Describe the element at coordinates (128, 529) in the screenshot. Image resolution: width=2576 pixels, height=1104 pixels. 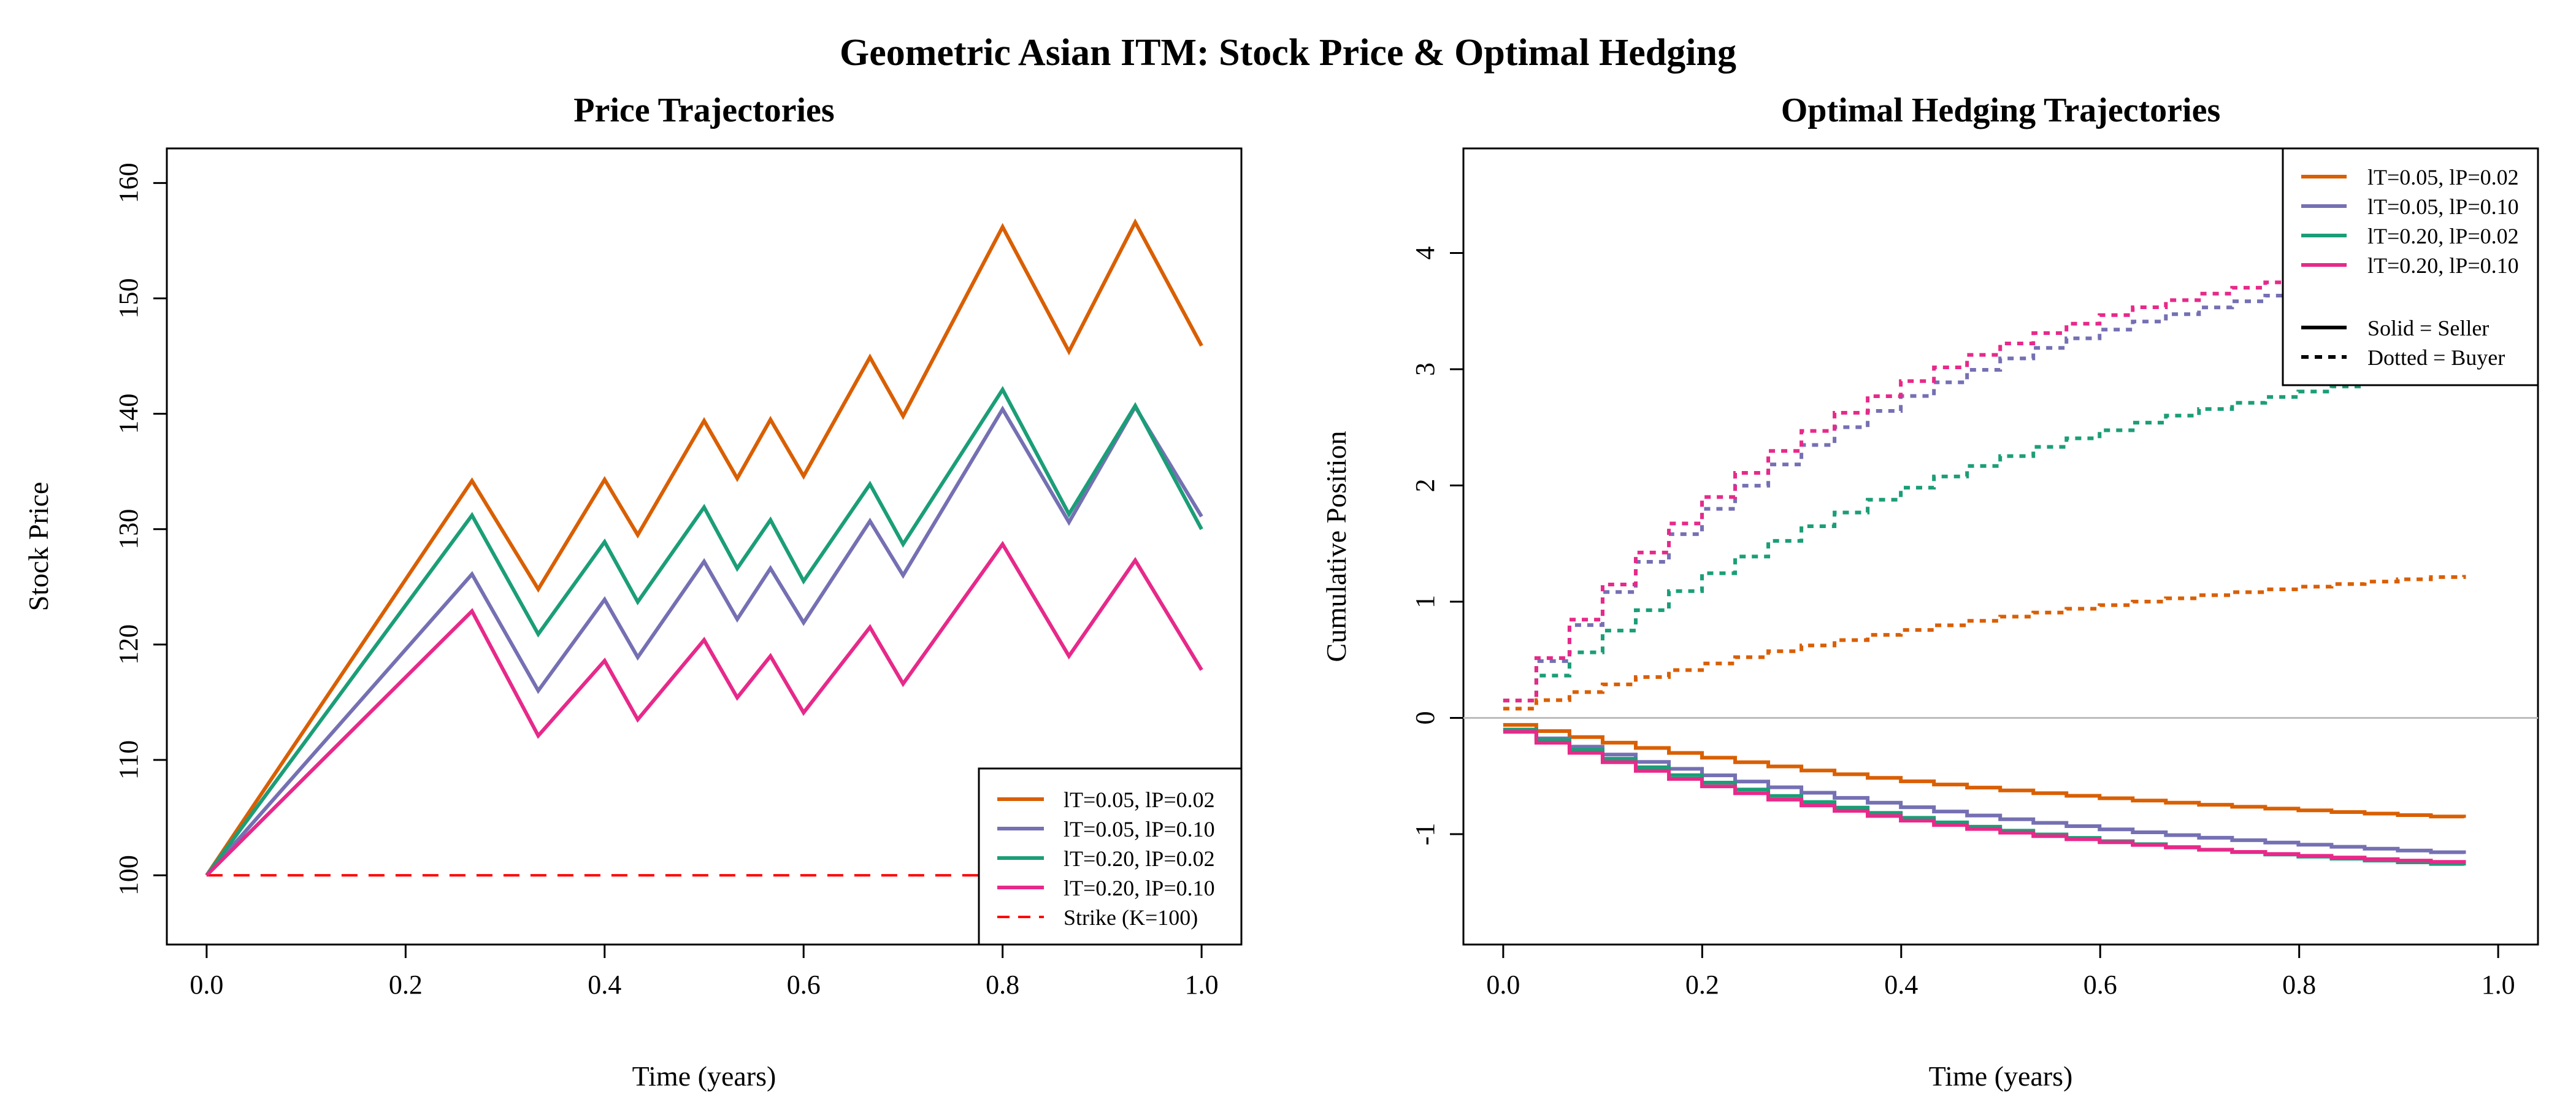
I see `price-ytick-label: 130` at that location.